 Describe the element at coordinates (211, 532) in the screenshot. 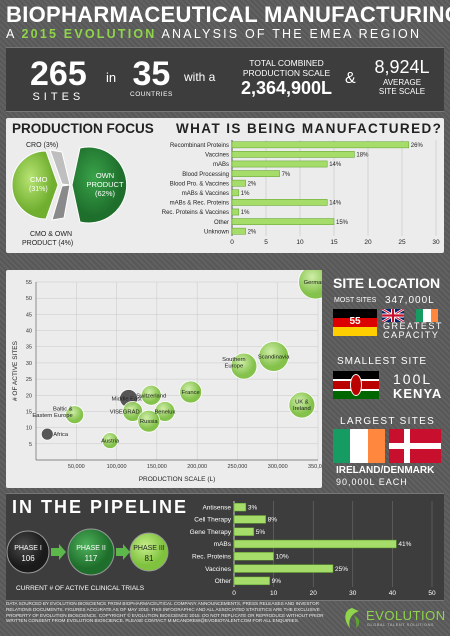

I see `category-label: Gene Therapy` at that location.